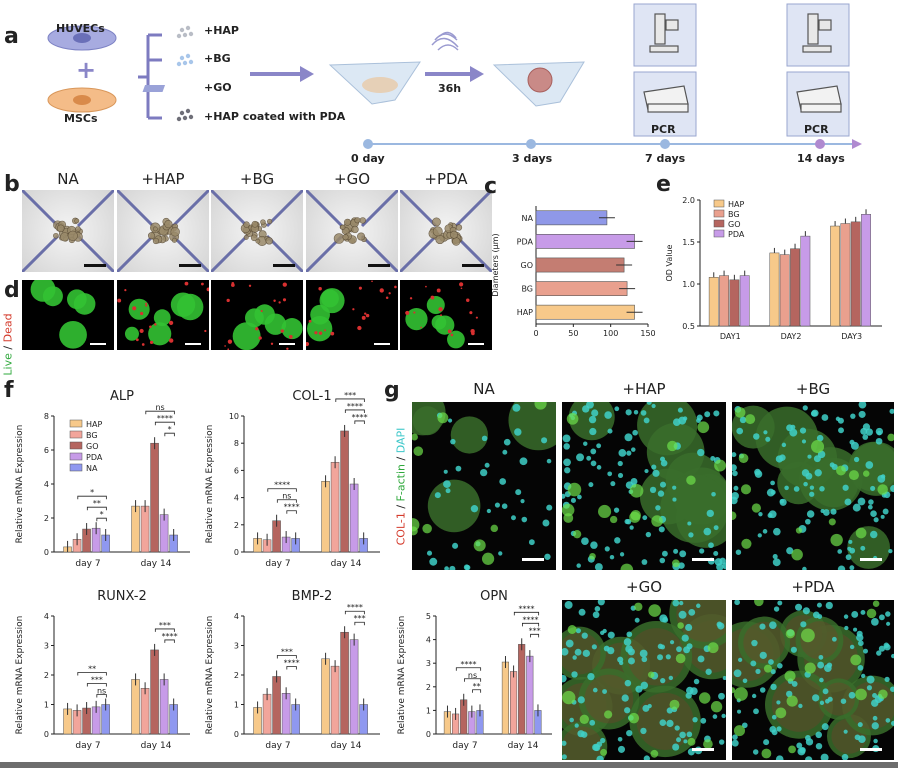  Describe the element at coordinates (688, 326) in the screenshot. I see `tick-label-e: 0.5` at that location.